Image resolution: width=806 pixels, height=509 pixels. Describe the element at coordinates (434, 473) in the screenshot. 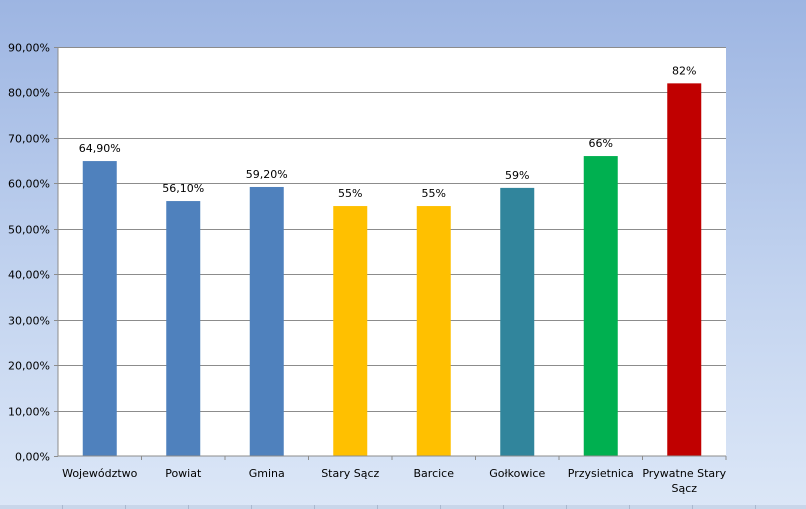

I see `x-category-label: Barcice` at that location.